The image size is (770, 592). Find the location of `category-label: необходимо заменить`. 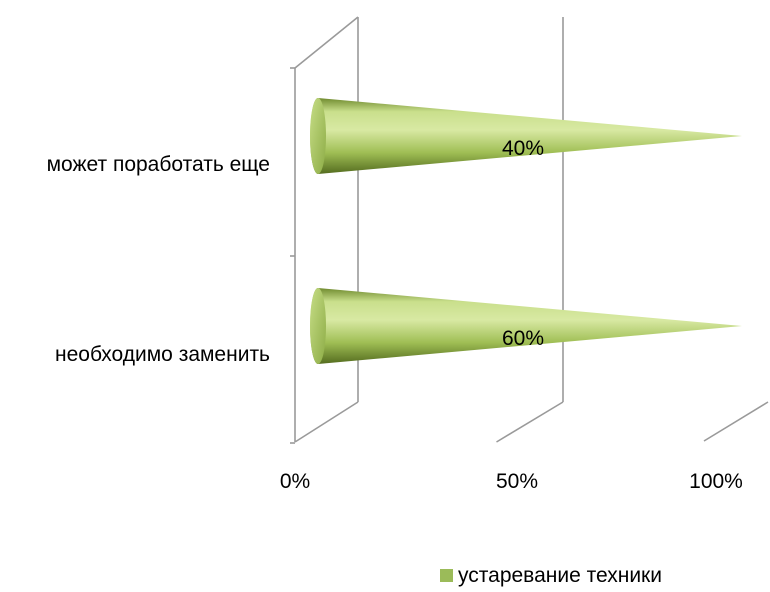

category-label: необходимо заменить is located at coordinates (162, 354).